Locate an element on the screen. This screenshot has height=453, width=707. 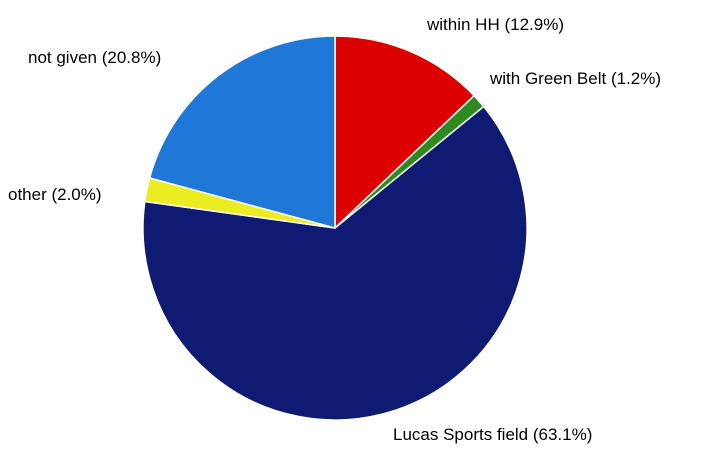
slice-not-given is located at coordinates (242, 132).